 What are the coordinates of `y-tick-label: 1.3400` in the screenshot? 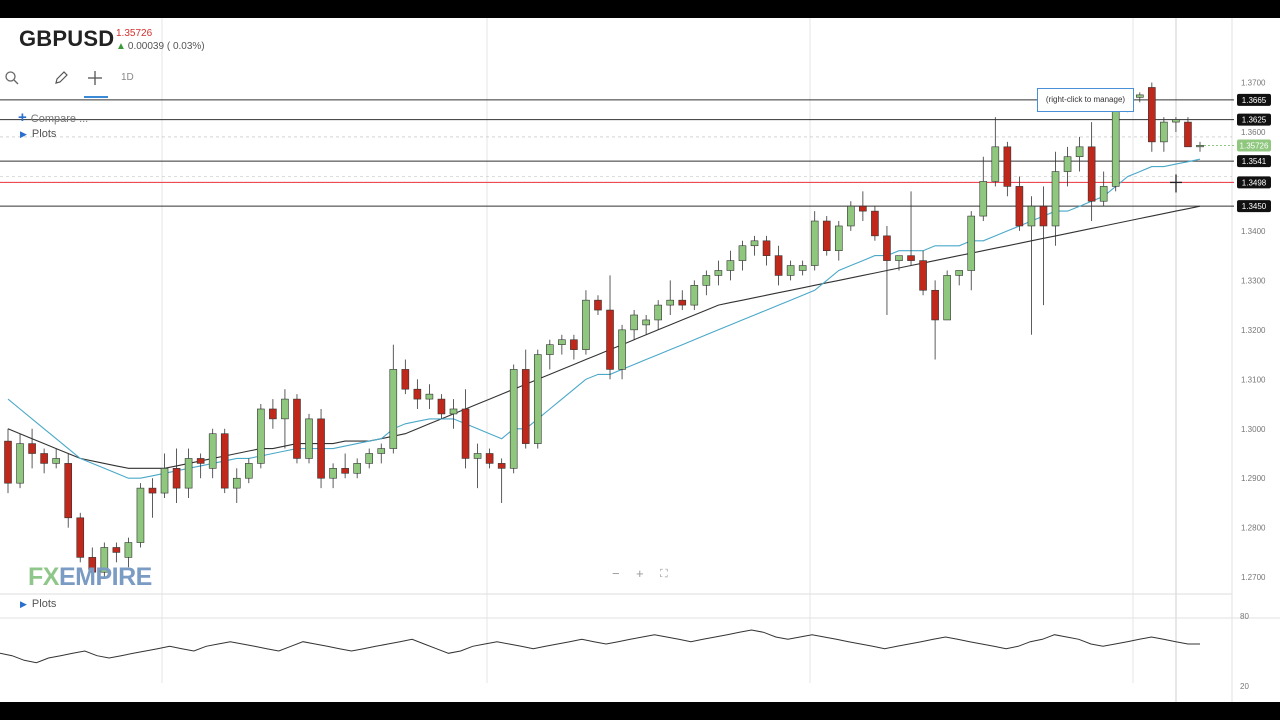 It's located at (1253, 231).